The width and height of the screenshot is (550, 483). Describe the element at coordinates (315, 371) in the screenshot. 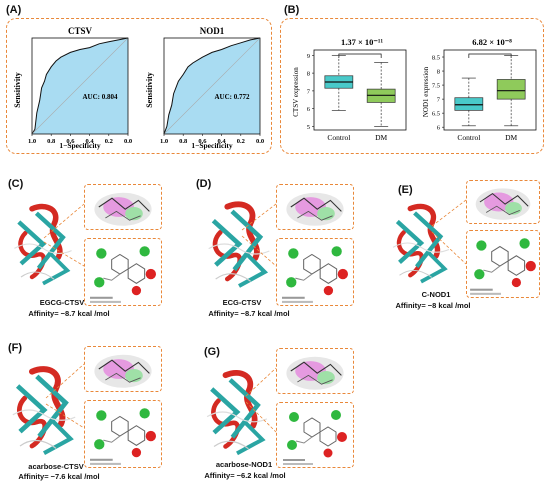

I see `surface-inset-g` at that location.